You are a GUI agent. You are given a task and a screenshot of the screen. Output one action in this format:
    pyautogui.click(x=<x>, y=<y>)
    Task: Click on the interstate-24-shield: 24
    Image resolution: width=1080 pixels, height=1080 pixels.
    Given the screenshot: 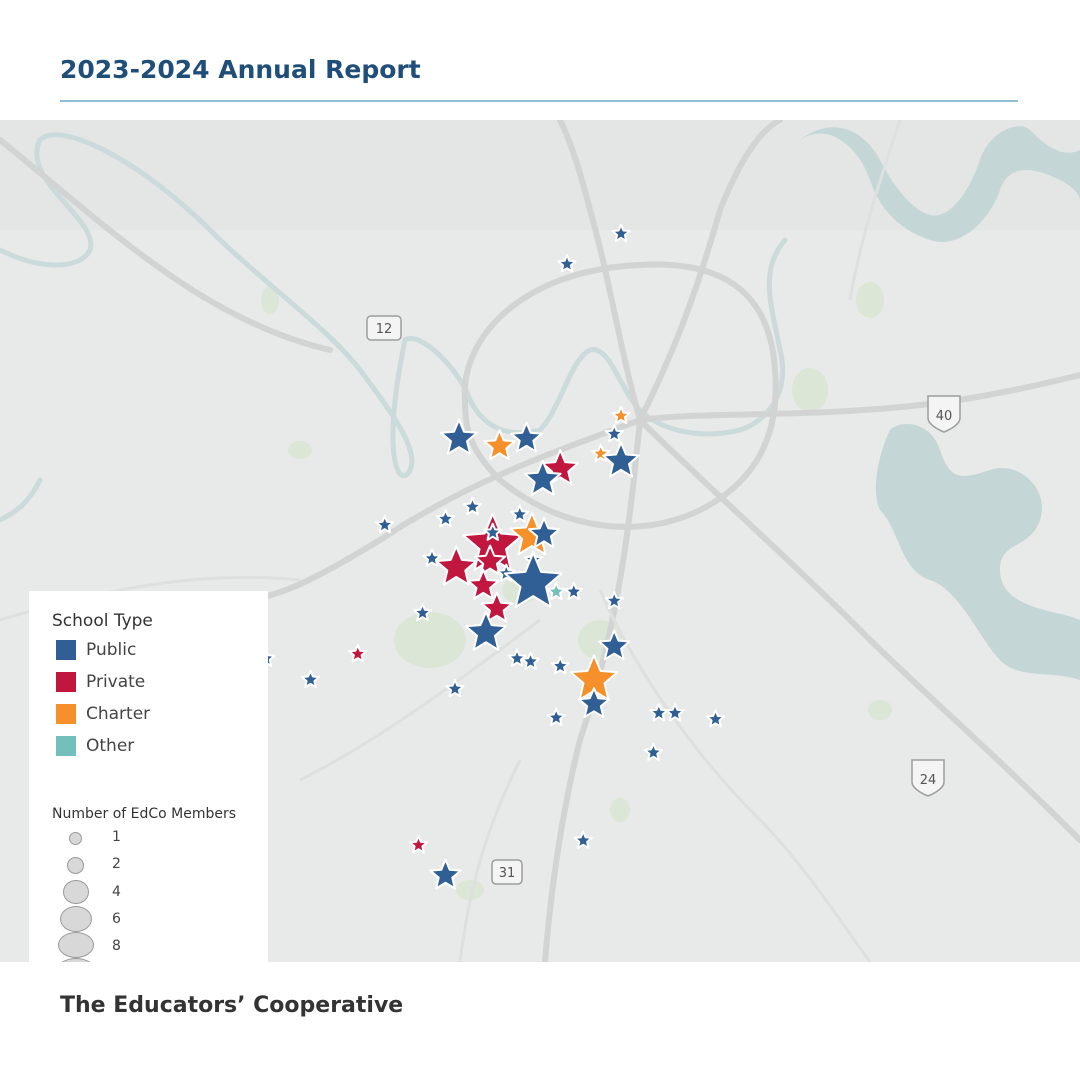 What is the action you would take?
    pyautogui.click(x=928, y=778)
    